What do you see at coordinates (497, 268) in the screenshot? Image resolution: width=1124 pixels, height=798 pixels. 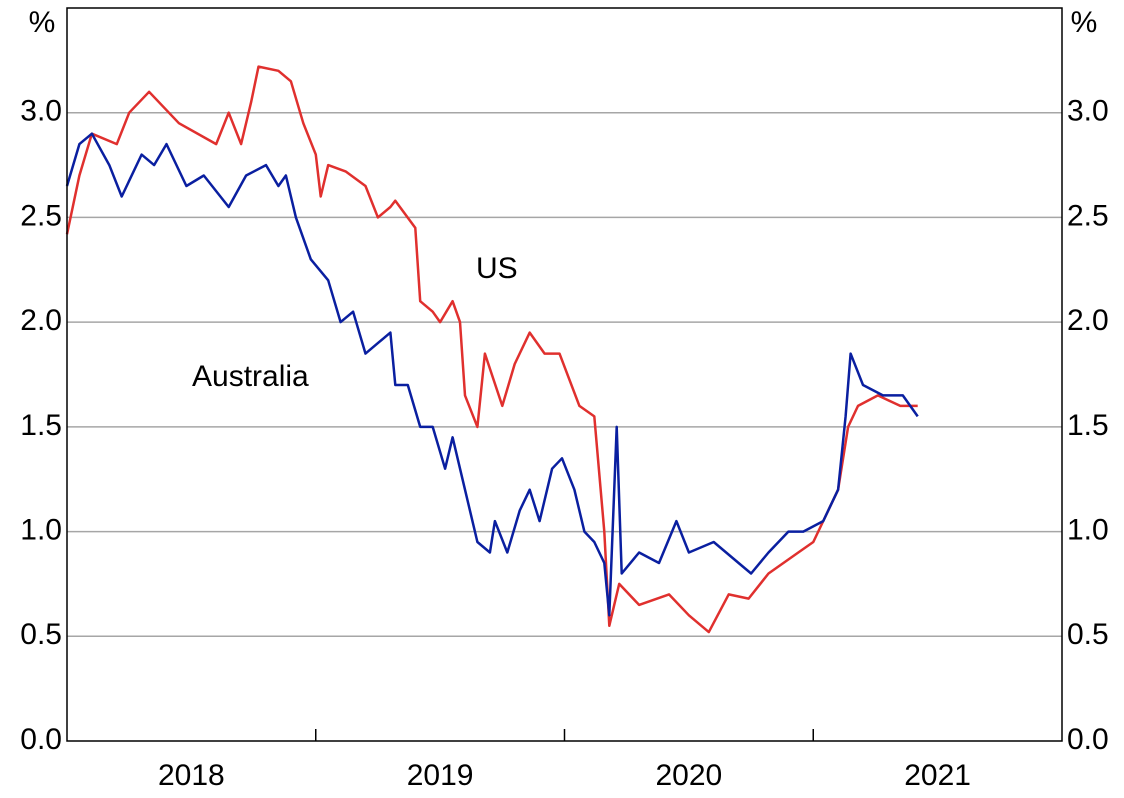 I see `annotation-us: US` at bounding box center [497, 268].